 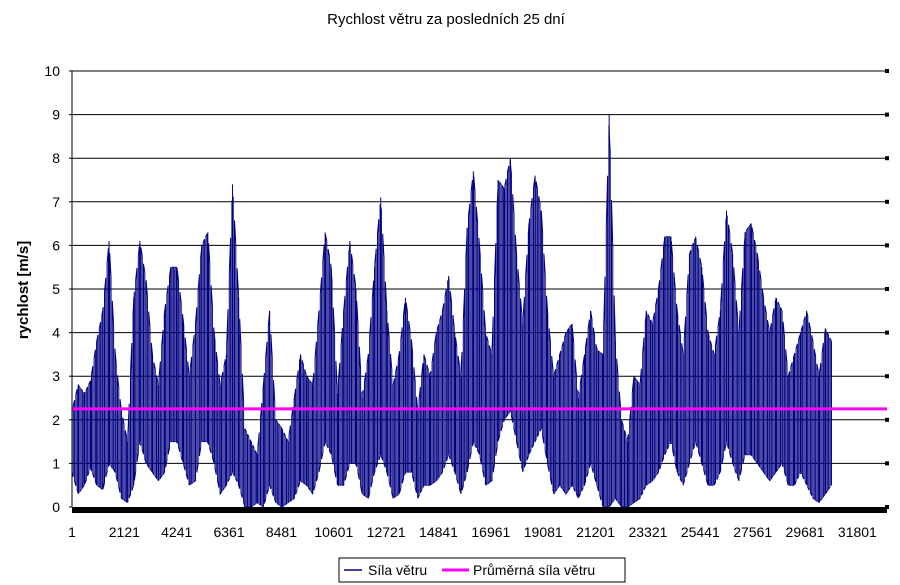 I want to click on y-tick-label-3: 3, so click(x=56, y=376).